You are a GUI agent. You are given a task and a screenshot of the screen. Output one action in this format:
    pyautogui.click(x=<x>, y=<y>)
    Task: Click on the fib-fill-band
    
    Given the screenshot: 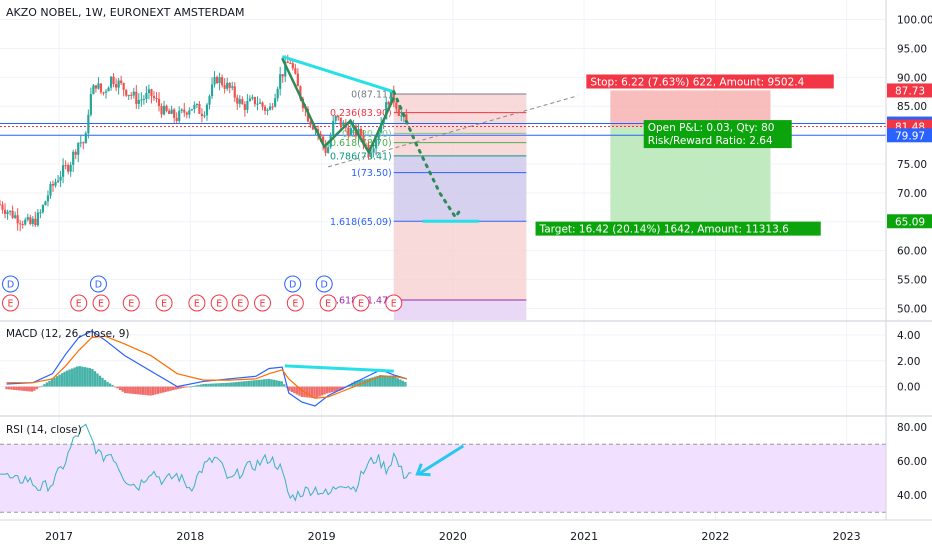 What is the action you would take?
    pyautogui.click(x=460, y=188)
    